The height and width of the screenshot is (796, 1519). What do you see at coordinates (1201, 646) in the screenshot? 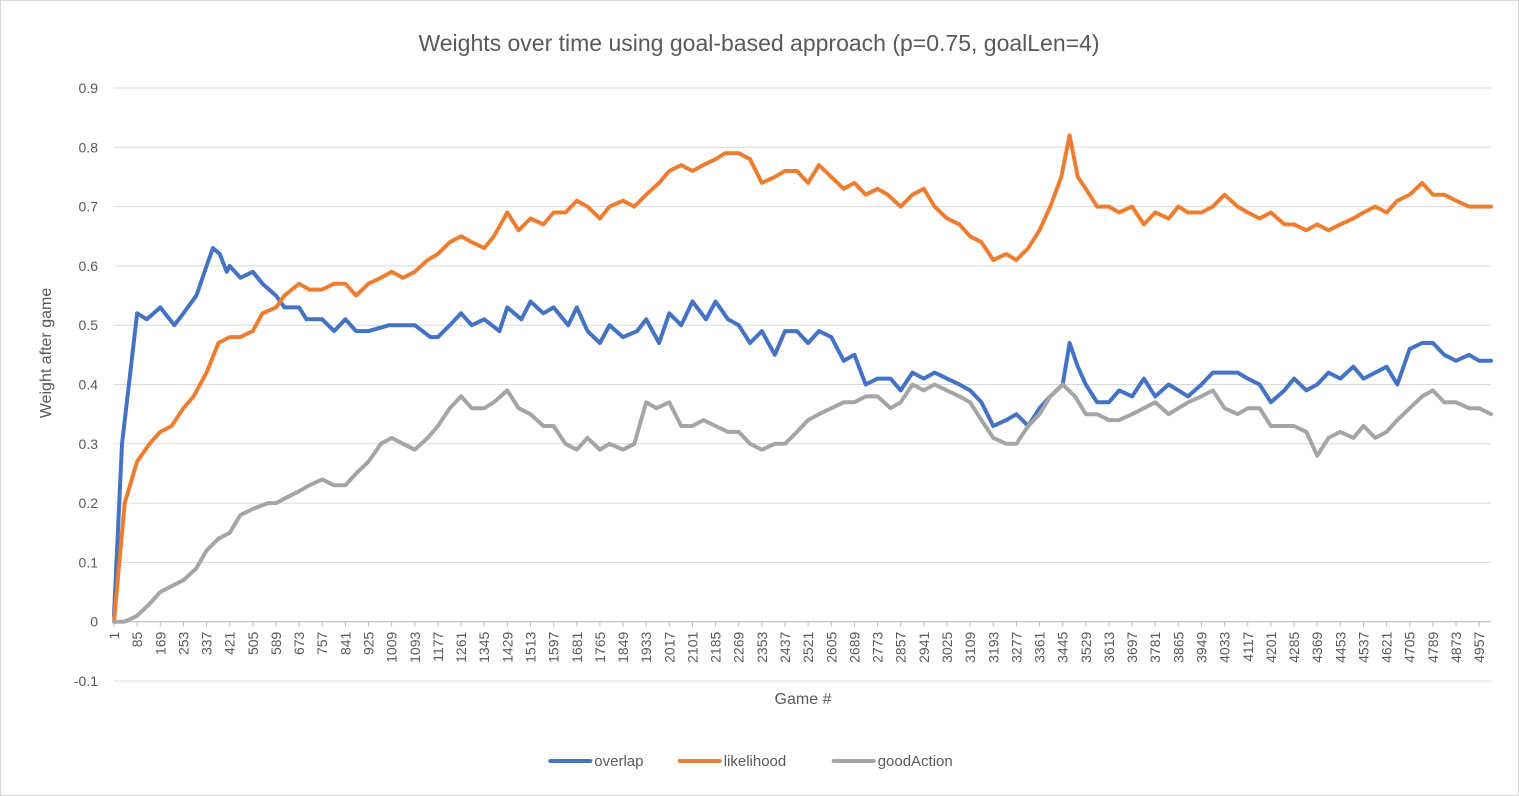
I see `x-tick-label: 3949` at bounding box center [1201, 646].